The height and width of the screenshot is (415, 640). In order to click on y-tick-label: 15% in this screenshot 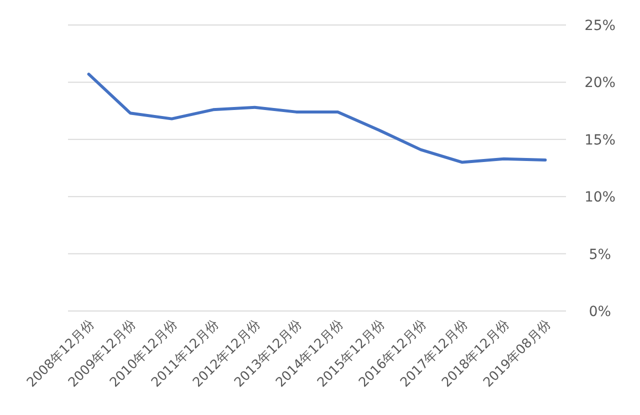, I will do `click(600, 140)`.